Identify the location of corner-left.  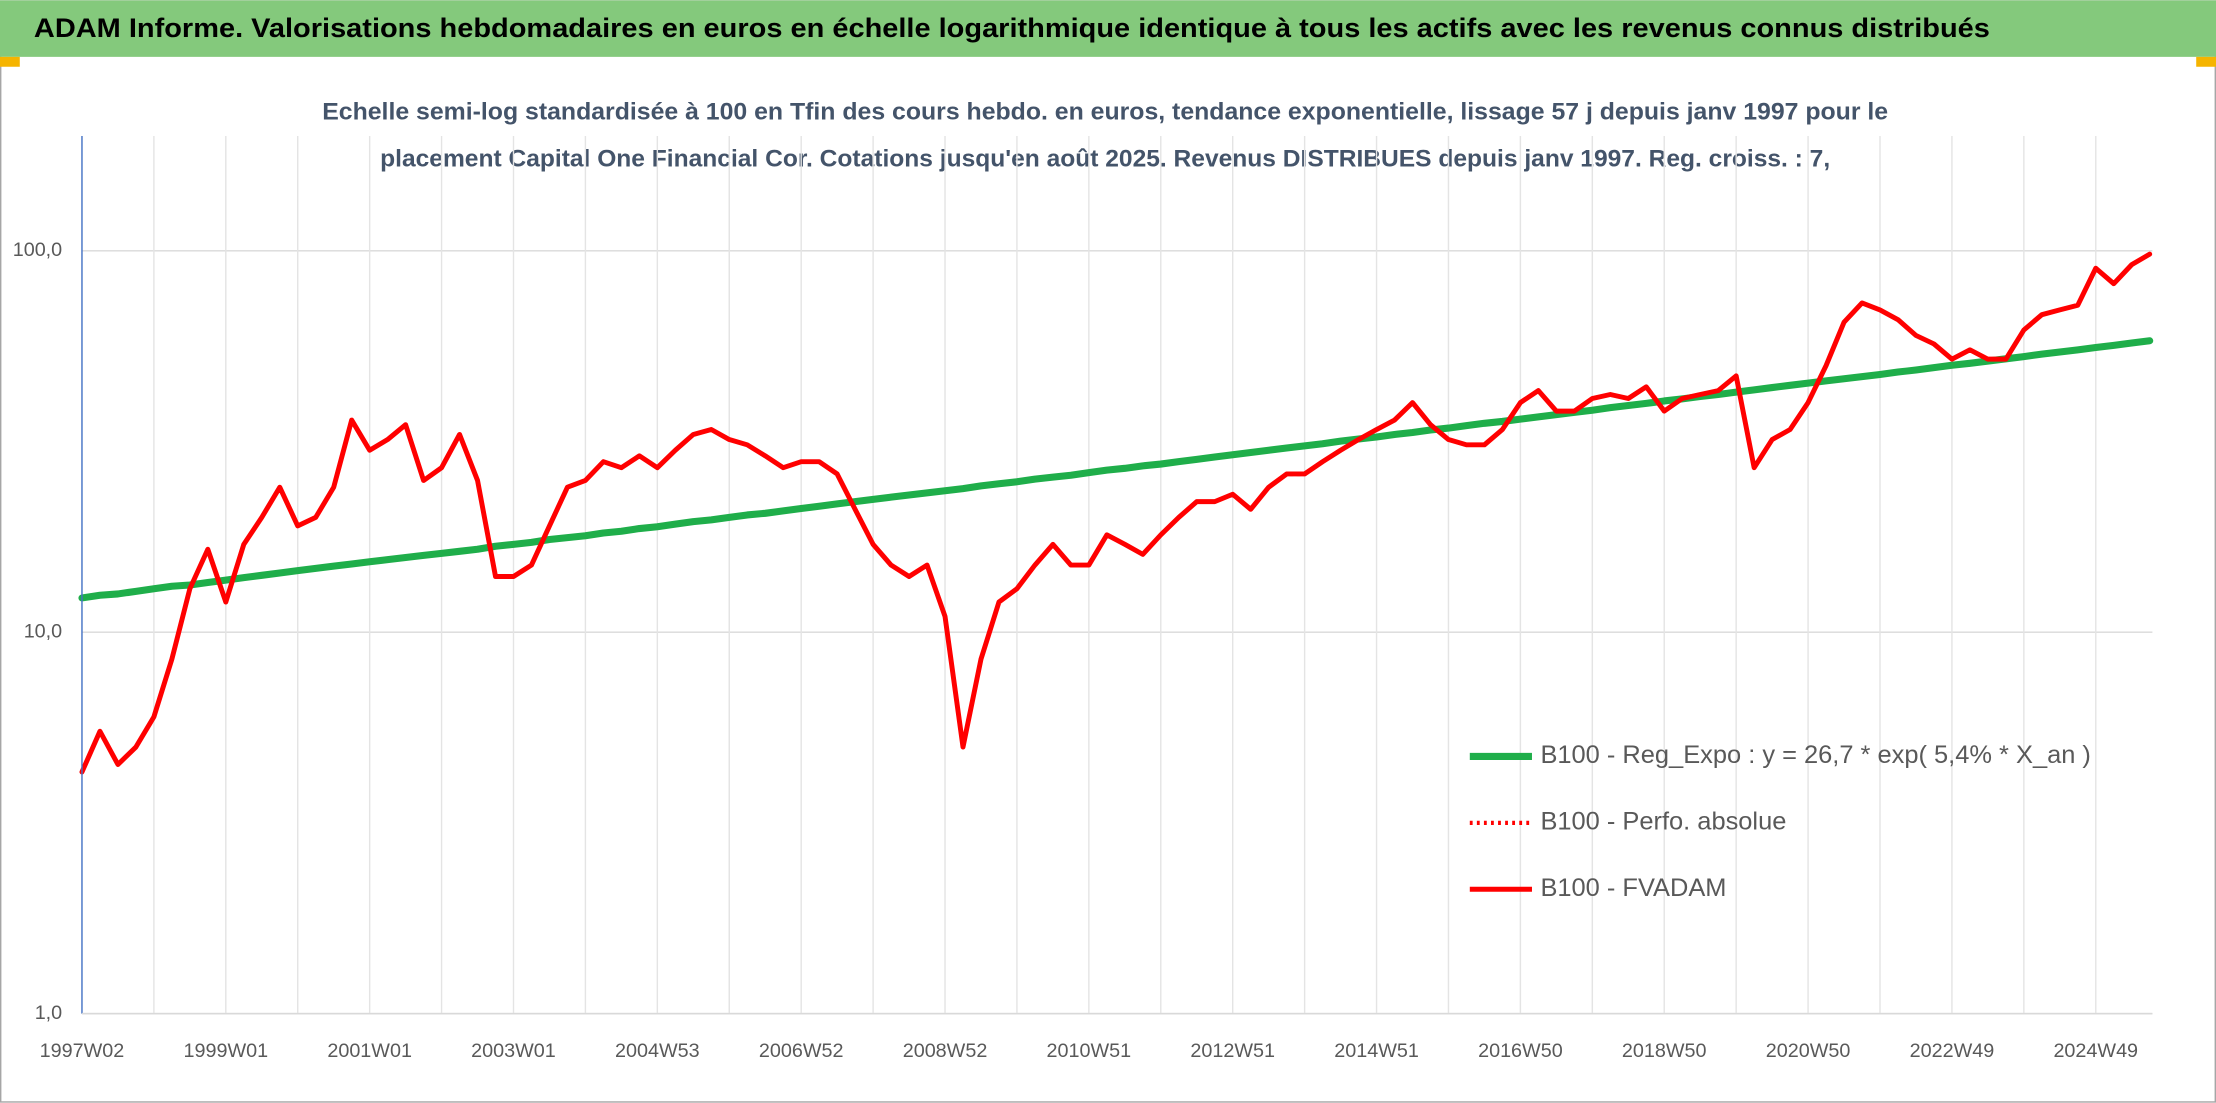
(10, 61).